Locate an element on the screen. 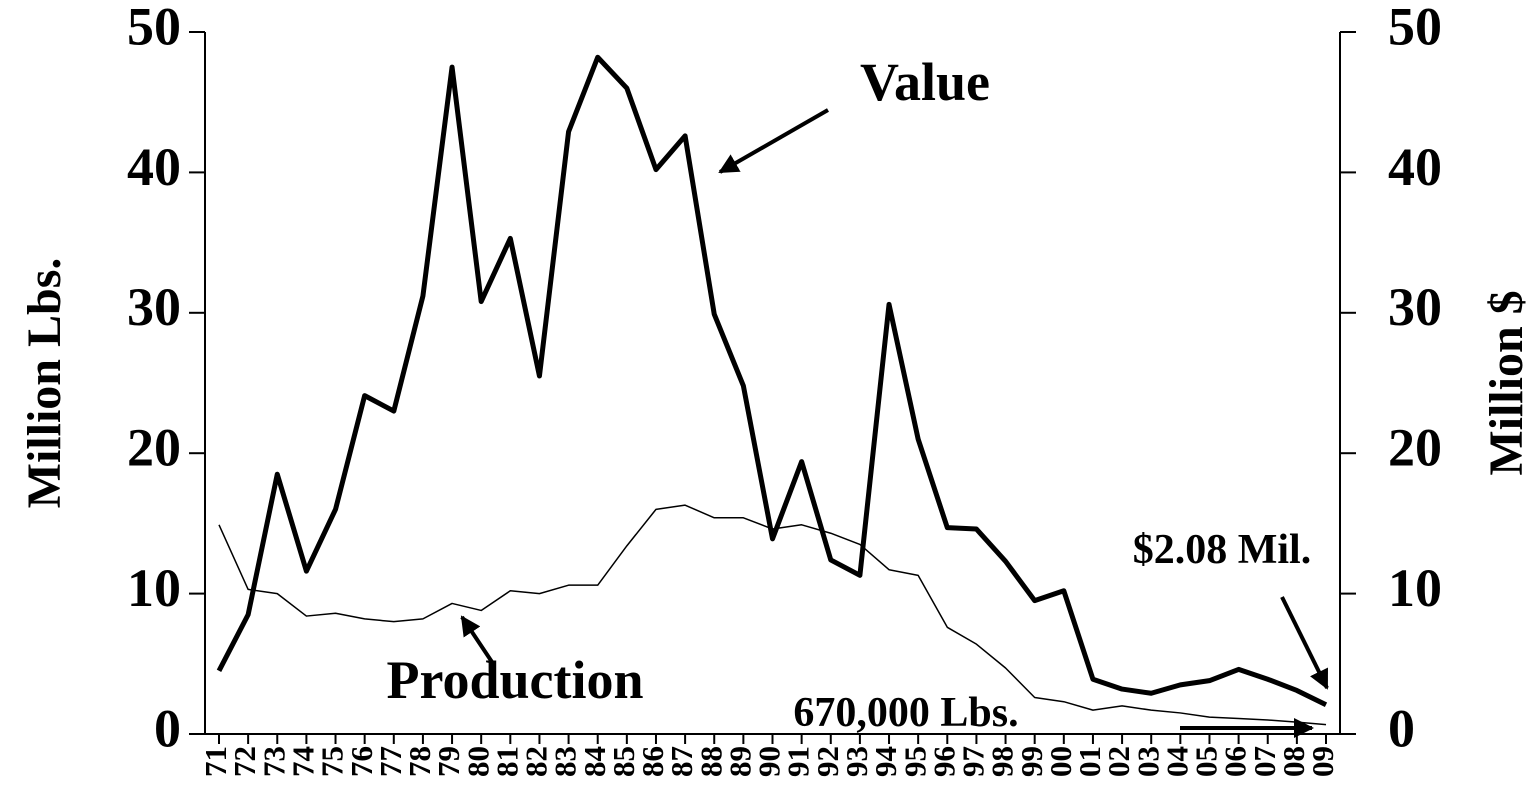 This screenshot has width=1539, height=807. x-tick-label: 04 is located at coordinates (1176, 761).